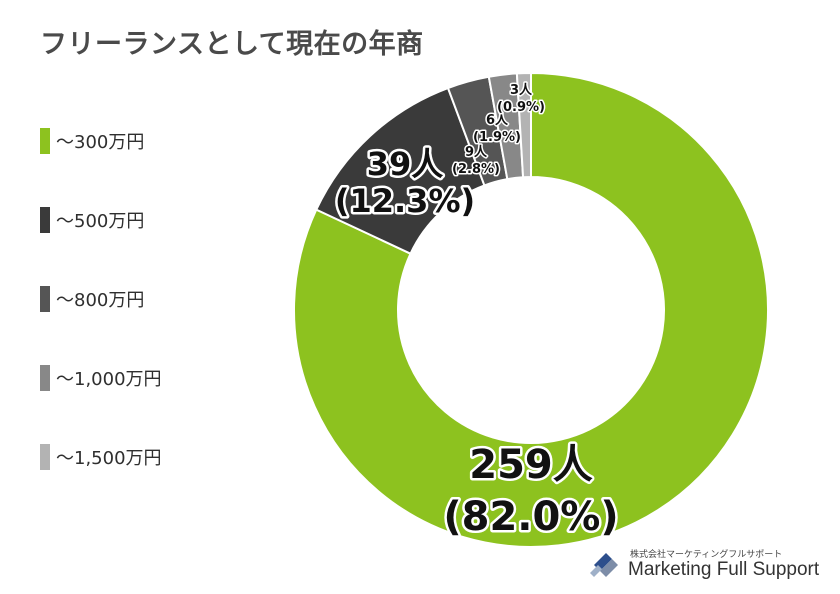 The image size is (840, 594). What do you see at coordinates (109, 458) in the screenshot?
I see `legend-label-1500: 〜1,500万円` at bounding box center [109, 458].